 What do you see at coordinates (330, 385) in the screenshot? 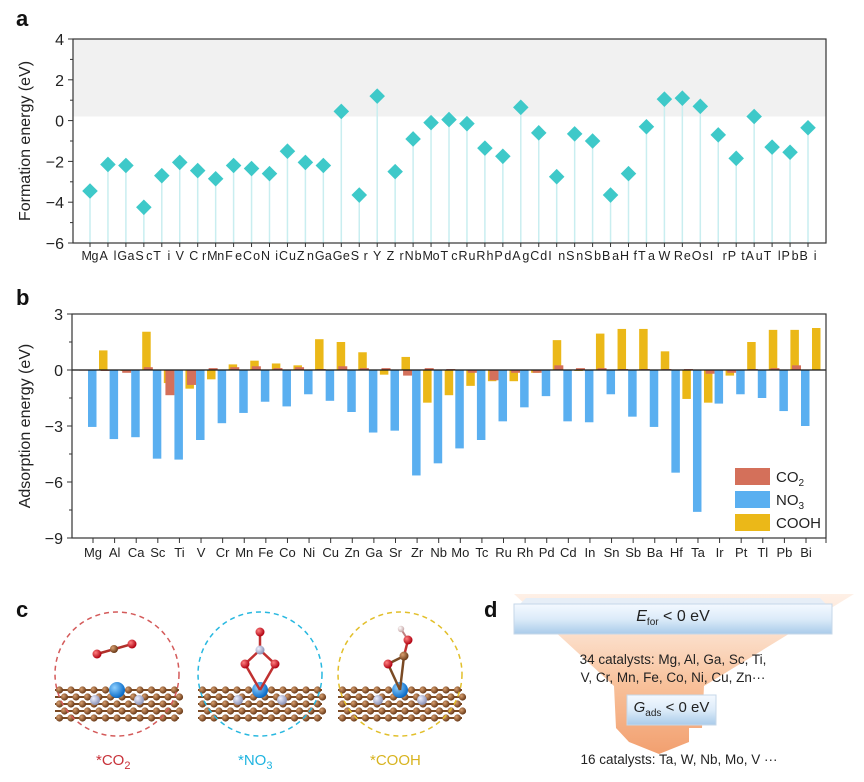
I see `bar-NO3-Cu` at bounding box center [330, 385].